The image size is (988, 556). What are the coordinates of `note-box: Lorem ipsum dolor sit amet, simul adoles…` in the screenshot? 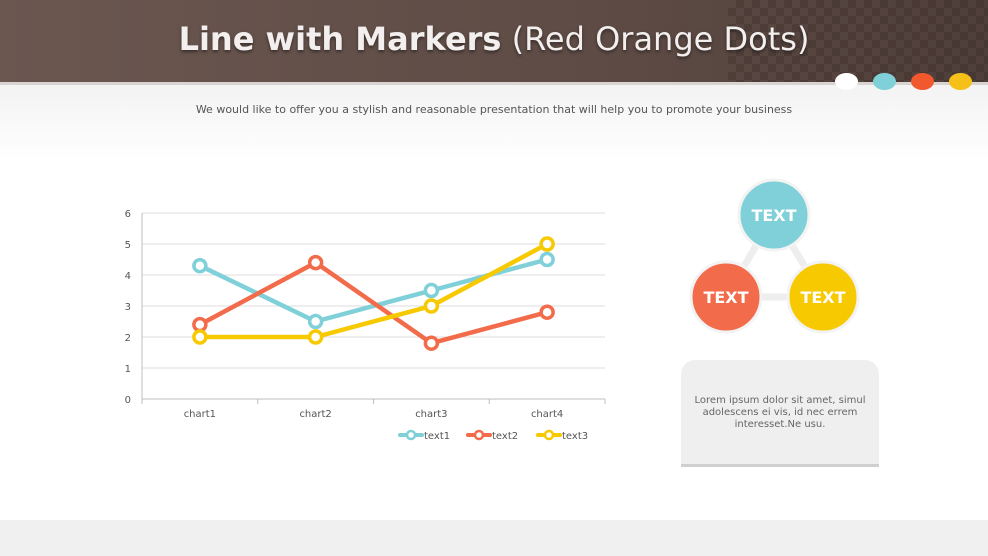 It's located at (780, 413).